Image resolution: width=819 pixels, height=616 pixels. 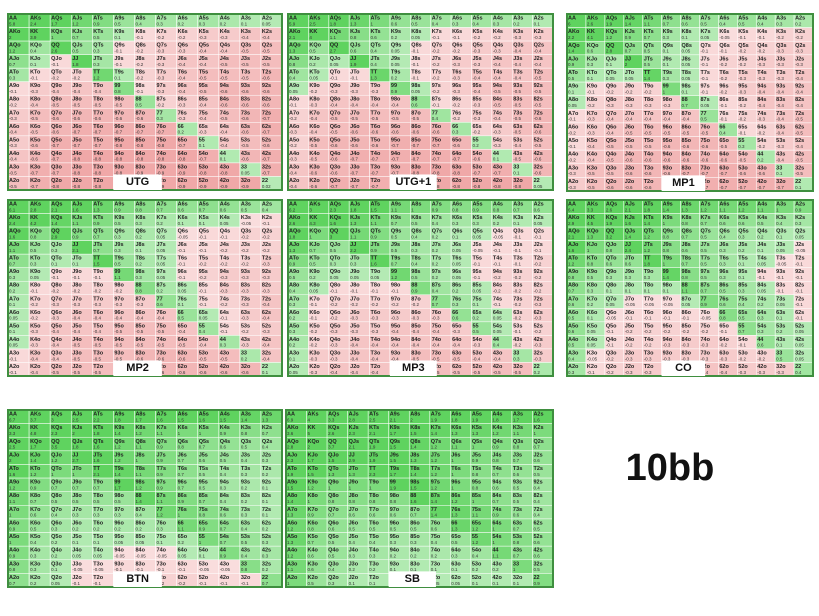 I want to click on hand-name: 83o, so click(x=416, y=167).